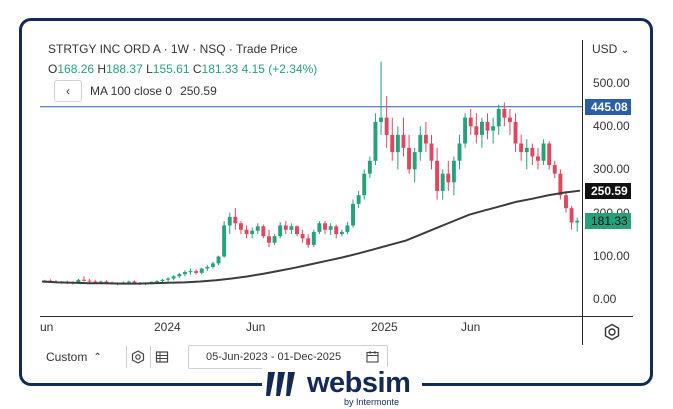 The width and height of the screenshot is (673, 409). Describe the element at coordinates (149, 69) in the screenshot. I see `low-label: L` at that location.